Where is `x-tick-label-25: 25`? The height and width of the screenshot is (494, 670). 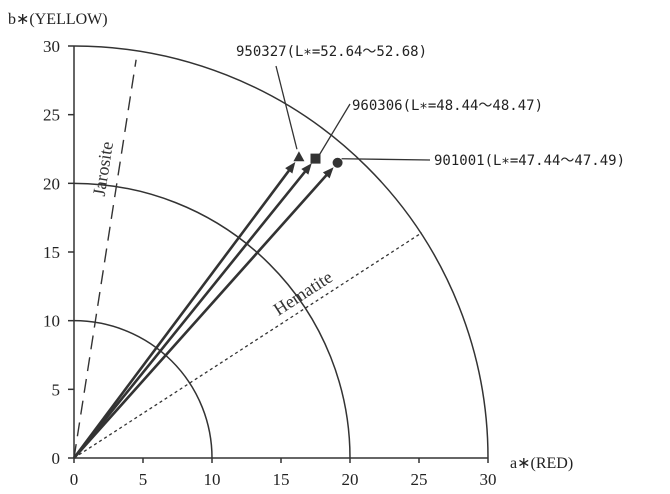
x-tick-label-25: 25 is located at coordinates (419, 479).